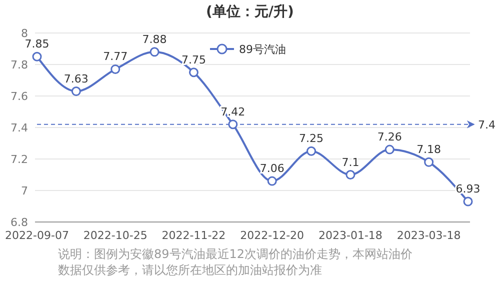 The image size is (500, 300). What do you see at coordinates (250, 11) in the screenshot?
I see `chart-title: (单位：元/升)` at bounding box center [250, 11].